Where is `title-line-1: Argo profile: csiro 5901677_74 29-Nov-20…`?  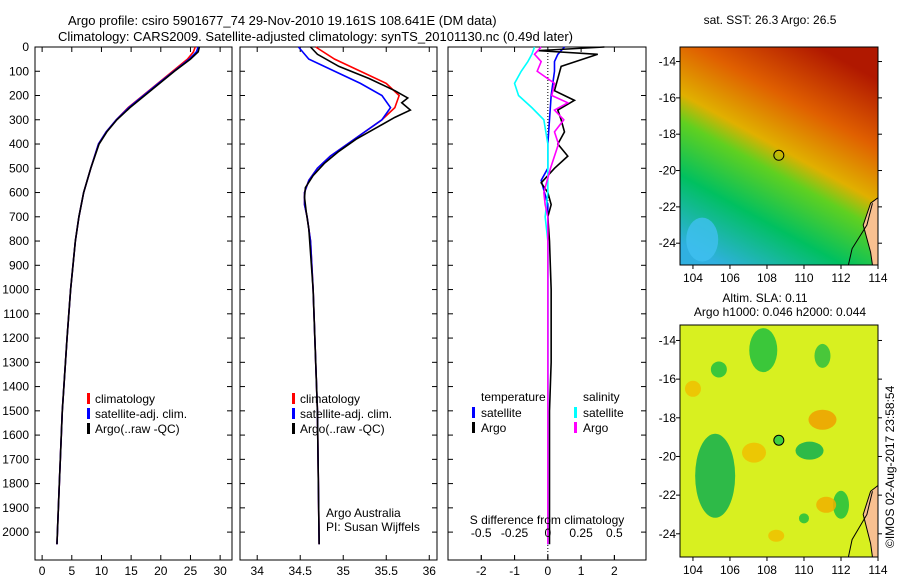
title-line-1: Argo profile: csiro 5901677_74 29-Nov-20… is located at coordinates (282, 20).